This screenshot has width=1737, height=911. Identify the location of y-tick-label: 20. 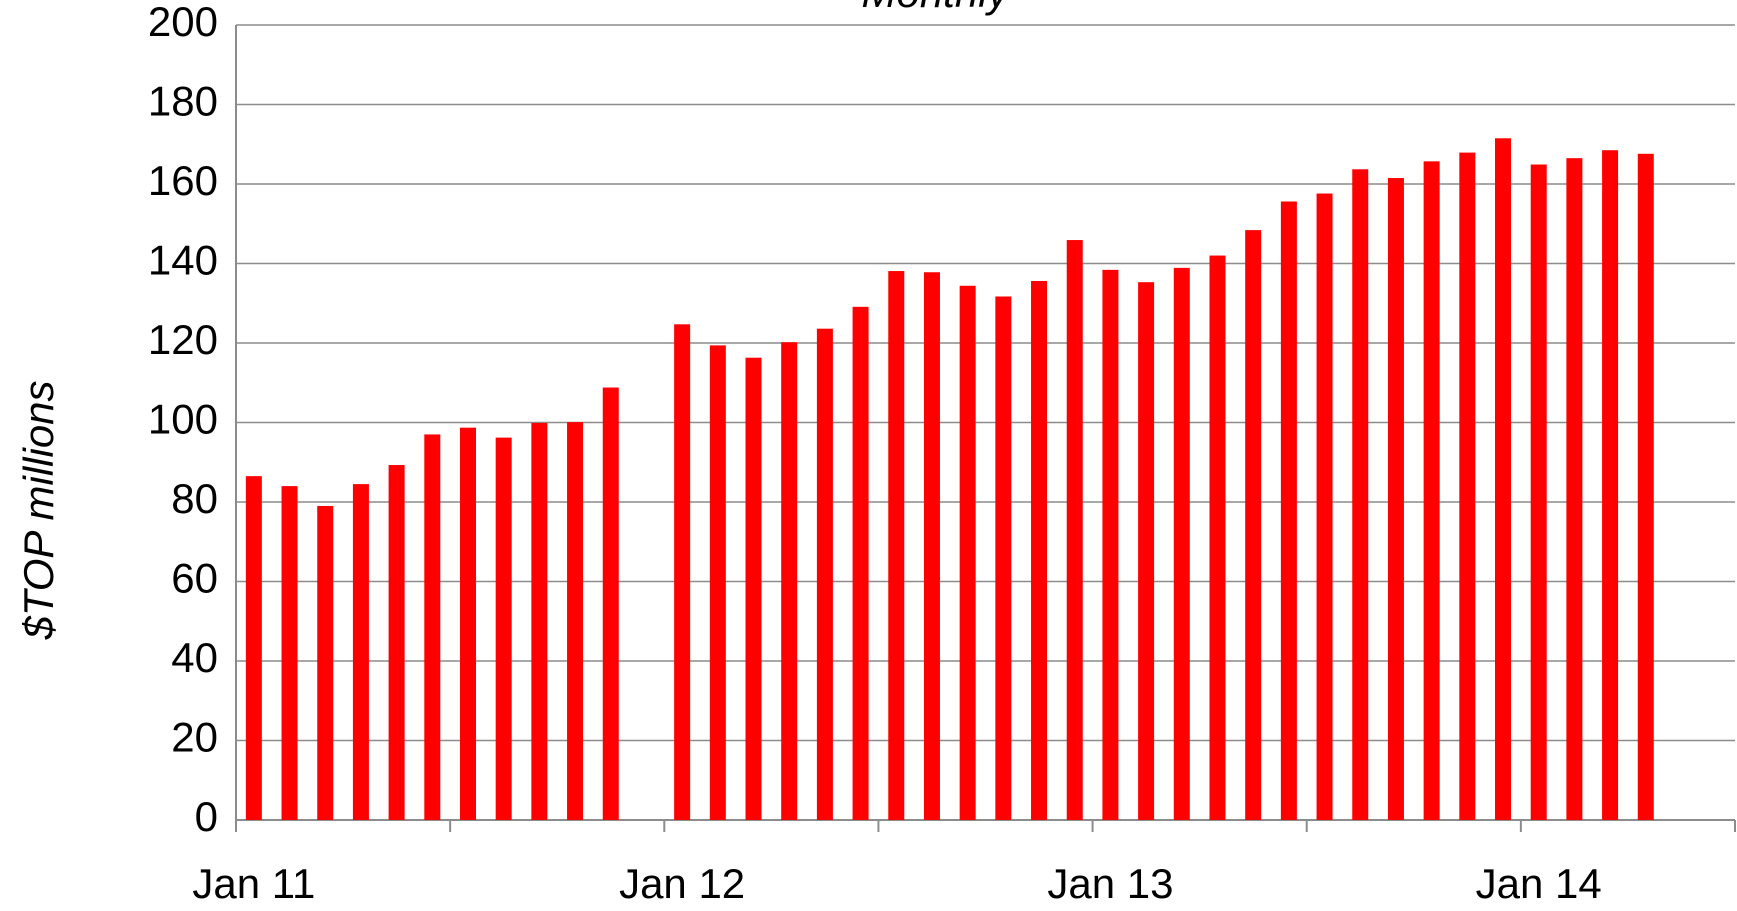
(194, 737).